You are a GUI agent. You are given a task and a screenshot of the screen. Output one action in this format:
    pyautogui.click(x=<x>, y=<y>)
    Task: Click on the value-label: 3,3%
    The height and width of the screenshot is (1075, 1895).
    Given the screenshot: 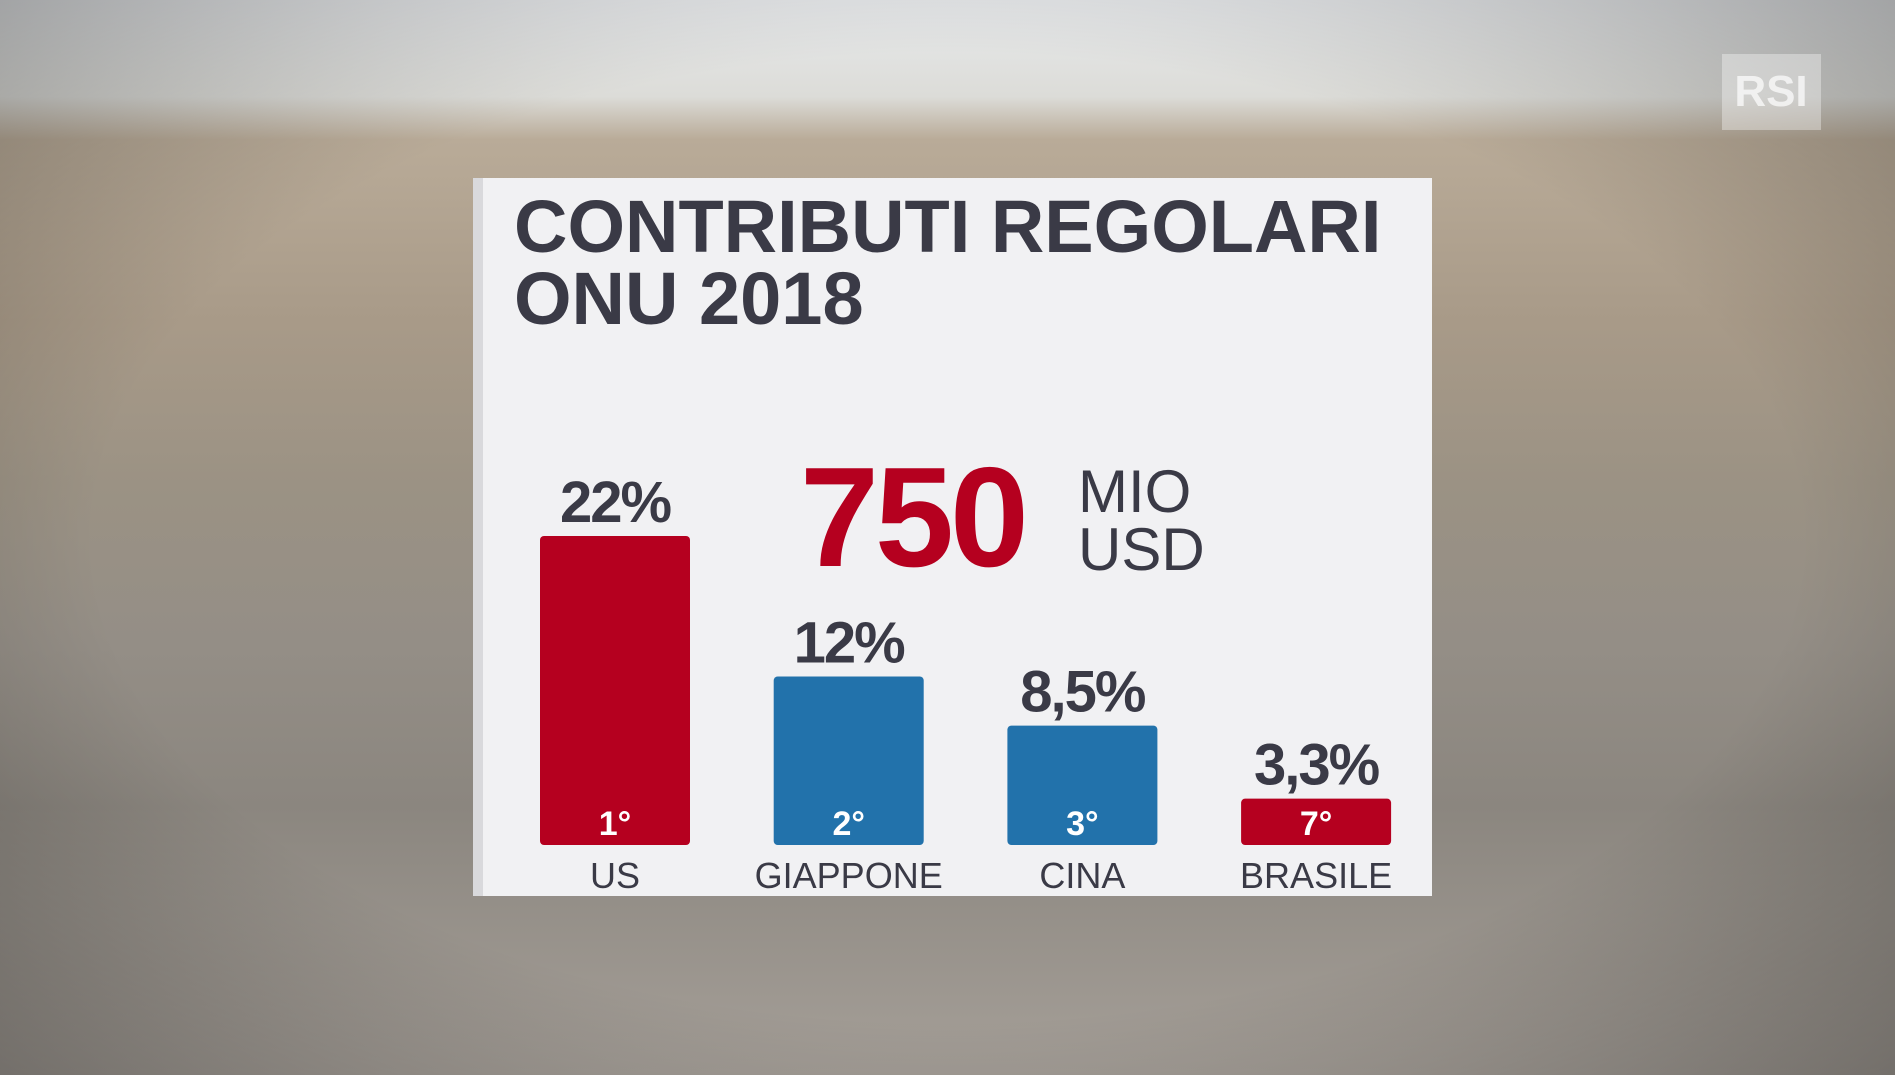 What is the action you would take?
    pyautogui.click(x=1317, y=765)
    